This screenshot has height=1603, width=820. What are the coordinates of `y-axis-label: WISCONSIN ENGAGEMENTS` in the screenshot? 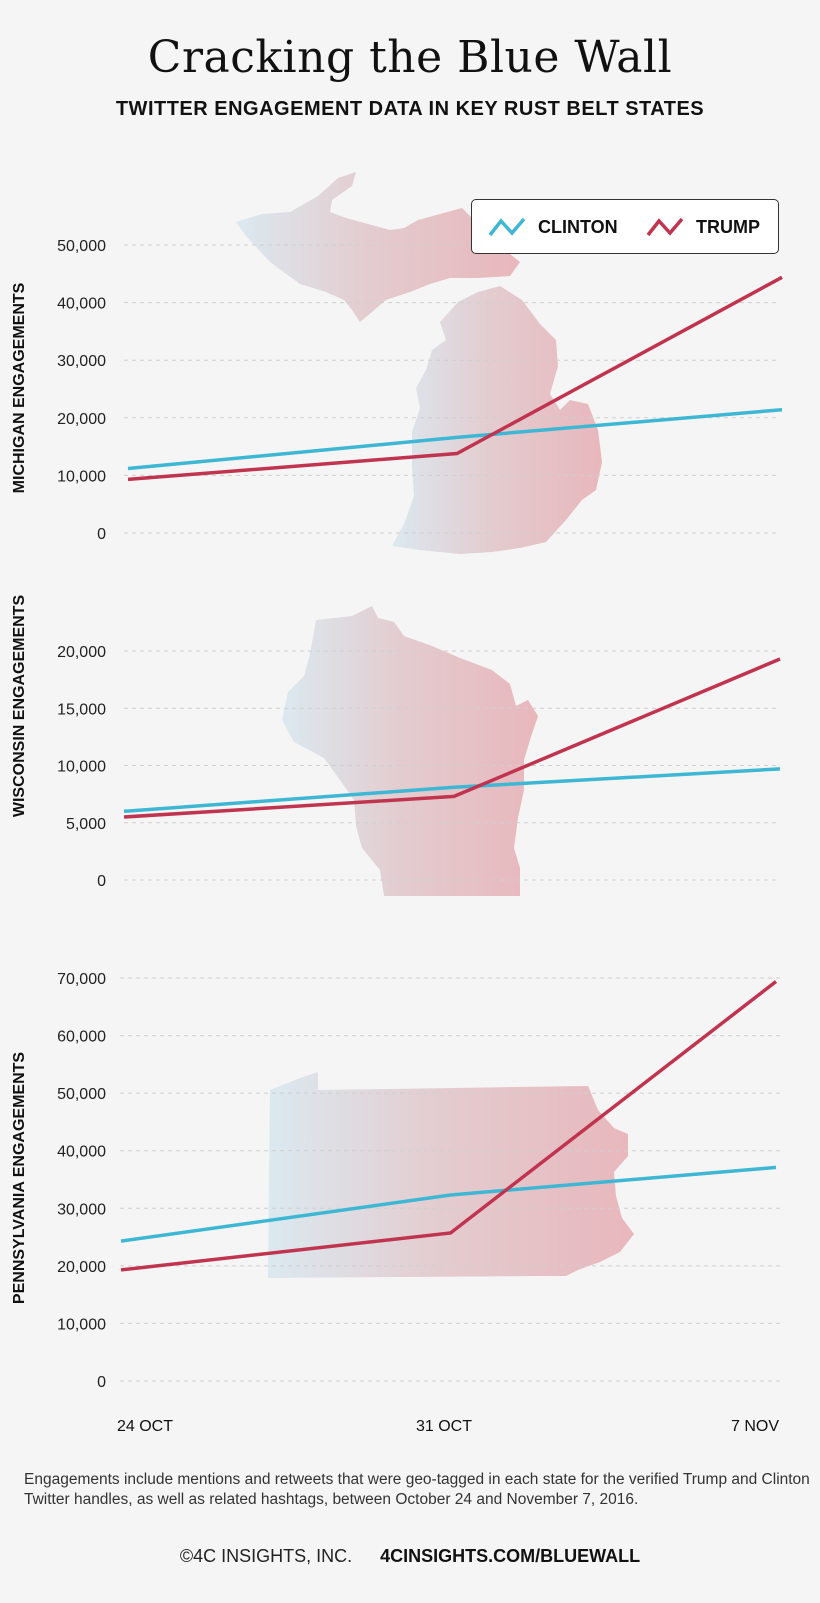 It's located at (19, 706).